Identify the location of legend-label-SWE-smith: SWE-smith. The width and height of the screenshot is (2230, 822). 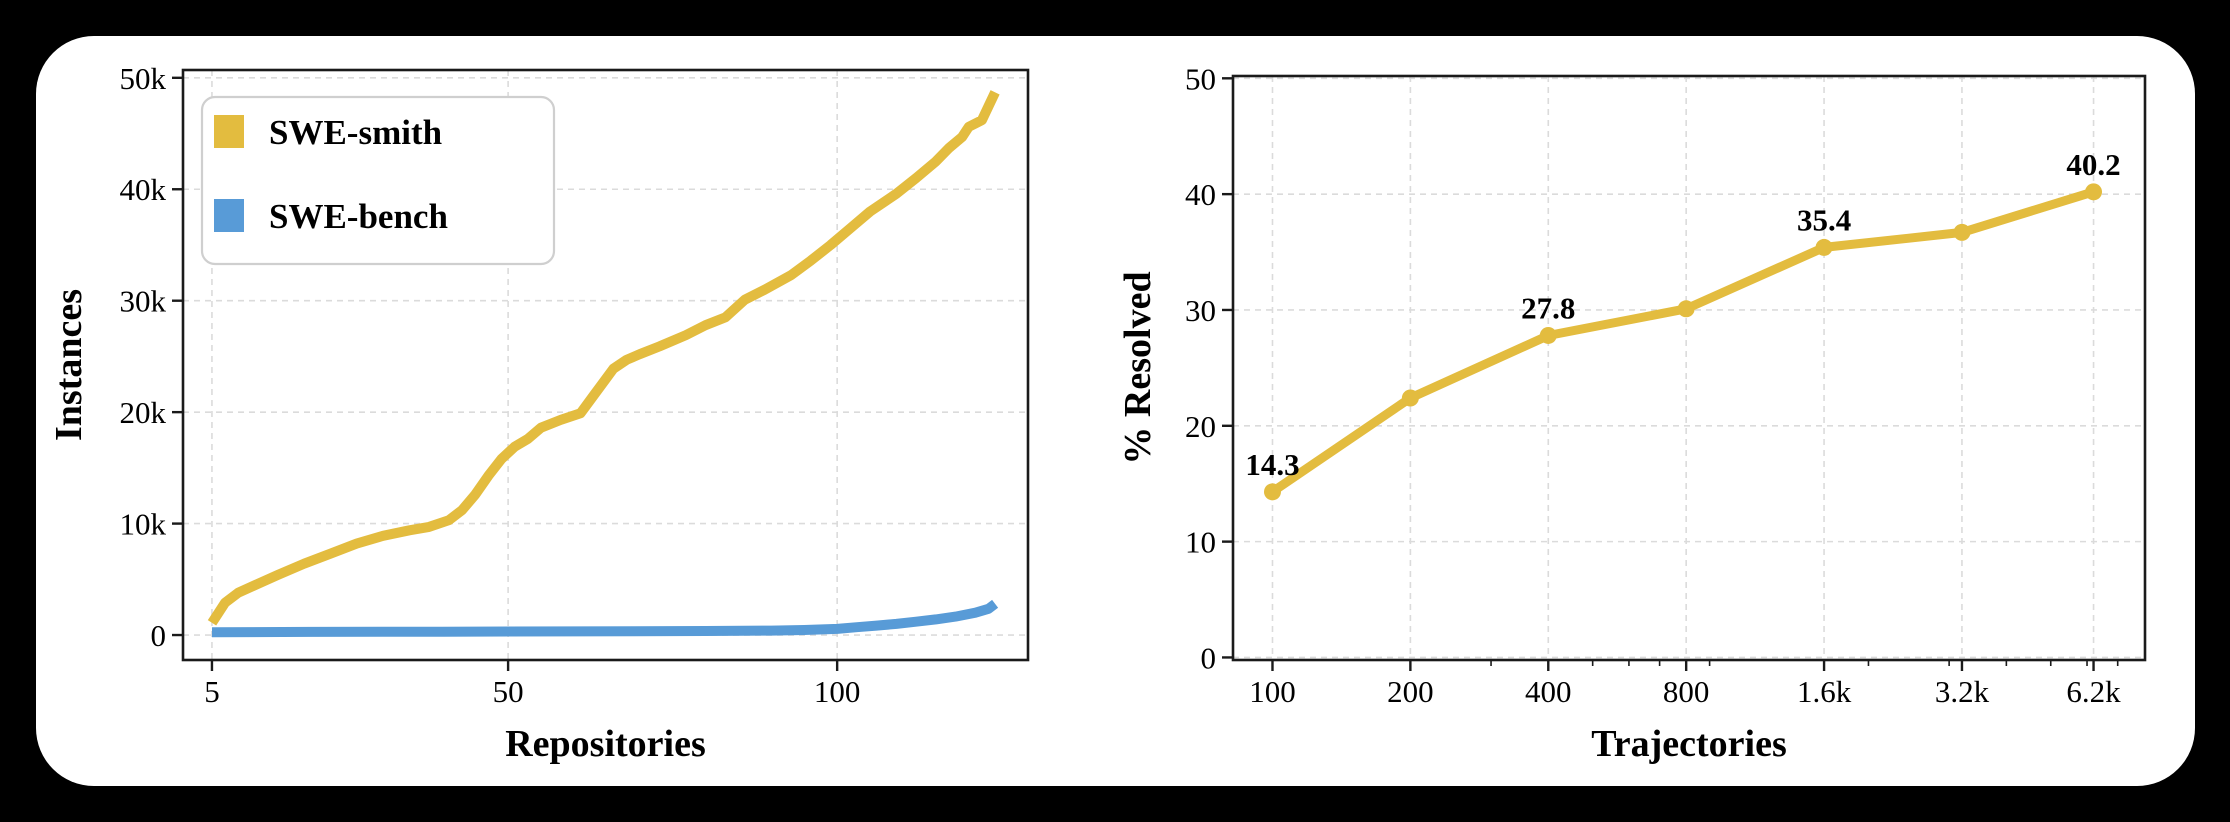
(355, 132).